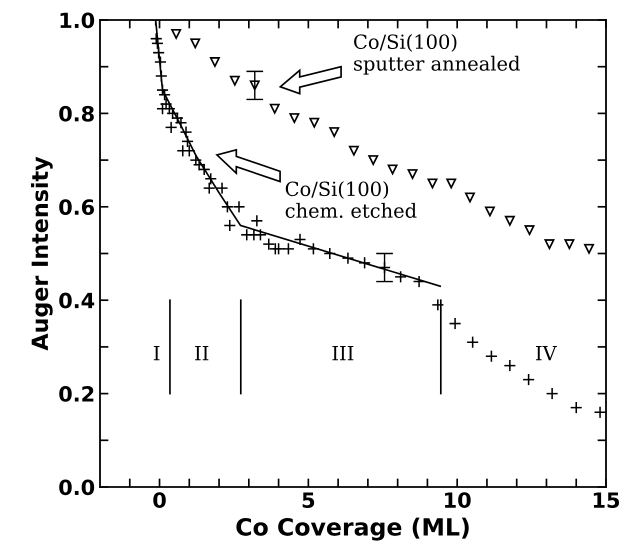  Describe the element at coordinates (77, 20) in the screenshot. I see `y-tick-label: 1.0` at that location.